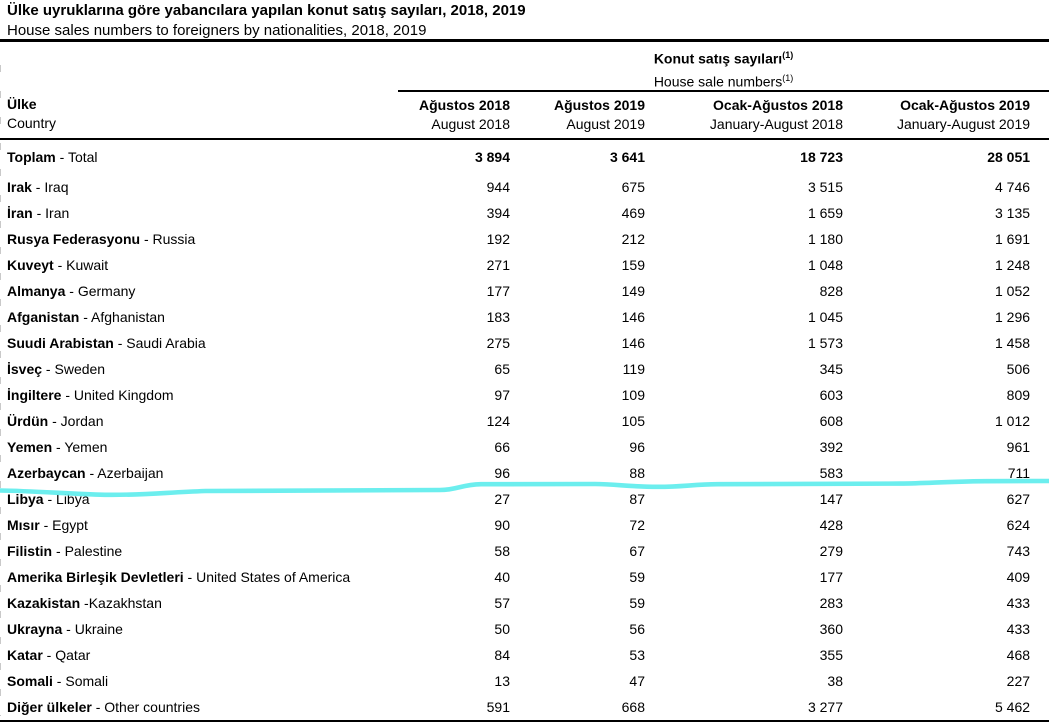  Describe the element at coordinates (470, 123) in the screenshot. I see `column-header-english: August 2018` at that location.